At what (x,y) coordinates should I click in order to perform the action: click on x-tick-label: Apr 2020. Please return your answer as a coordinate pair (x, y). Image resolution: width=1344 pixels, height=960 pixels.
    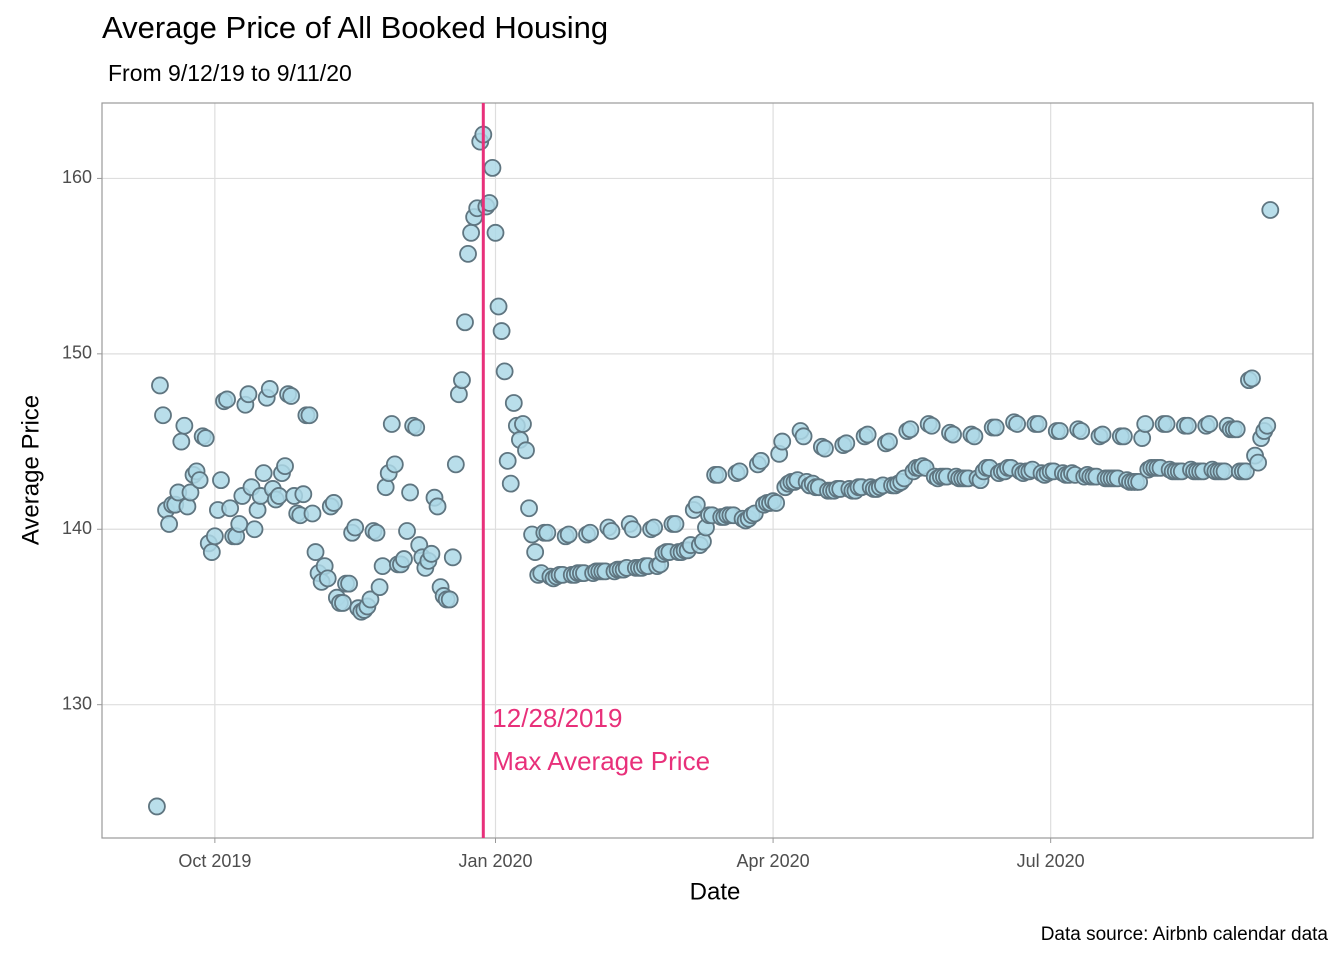
    Looking at the image, I should click on (773, 861).